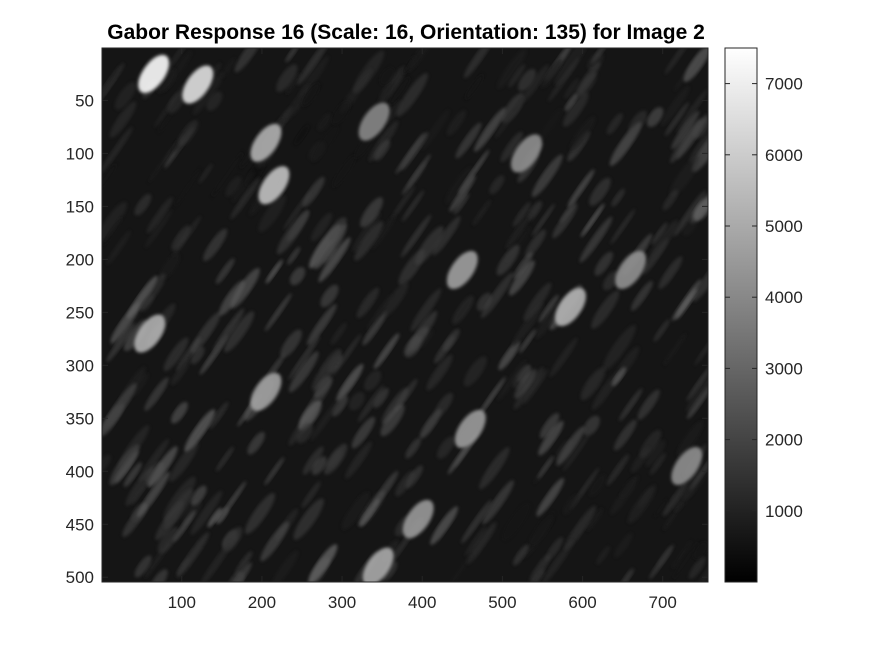 The image size is (875, 656). What do you see at coordinates (422, 602) in the screenshot?
I see `x-tick-label: 400` at bounding box center [422, 602].